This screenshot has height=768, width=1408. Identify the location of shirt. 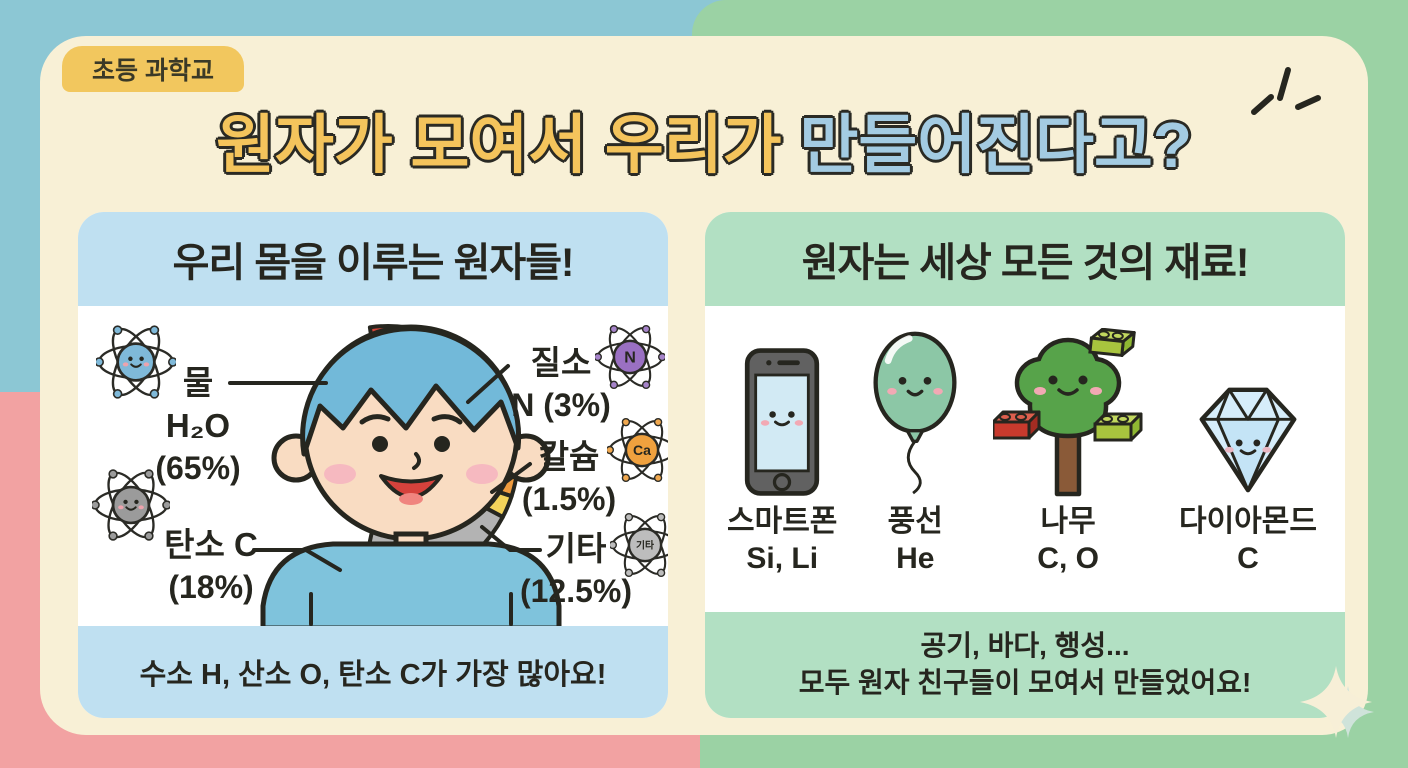
(411, 583).